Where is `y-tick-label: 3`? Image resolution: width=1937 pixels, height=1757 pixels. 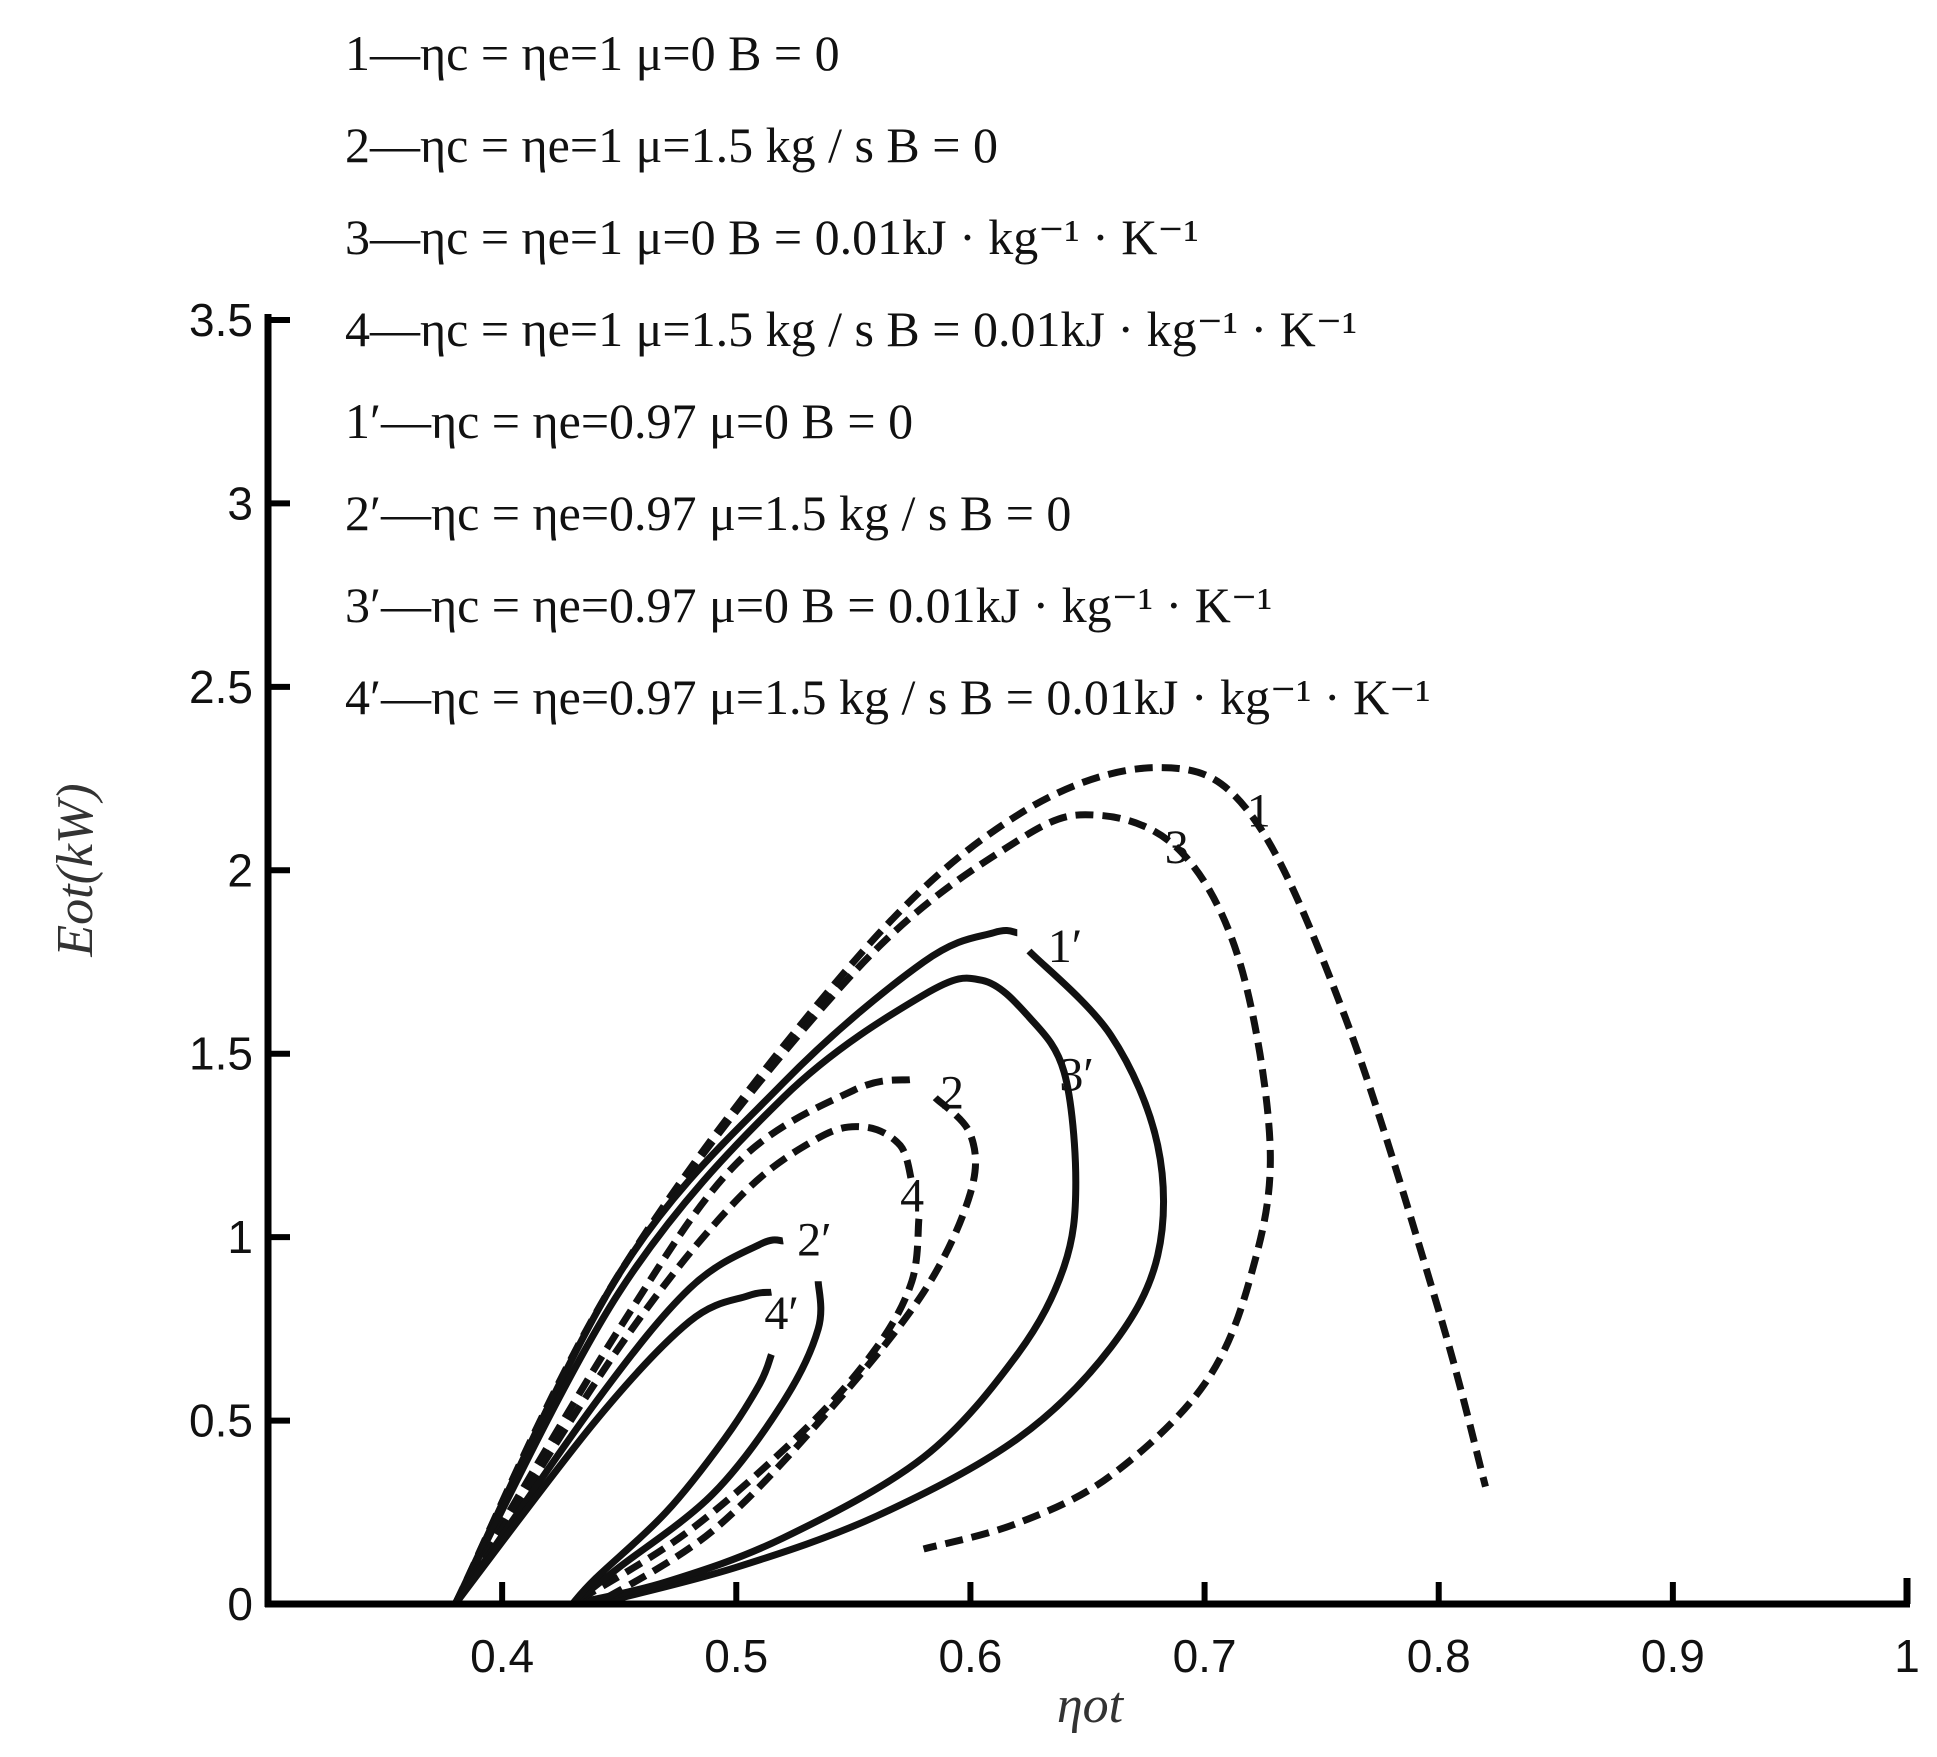 y-tick-label: 3 is located at coordinates (240, 503).